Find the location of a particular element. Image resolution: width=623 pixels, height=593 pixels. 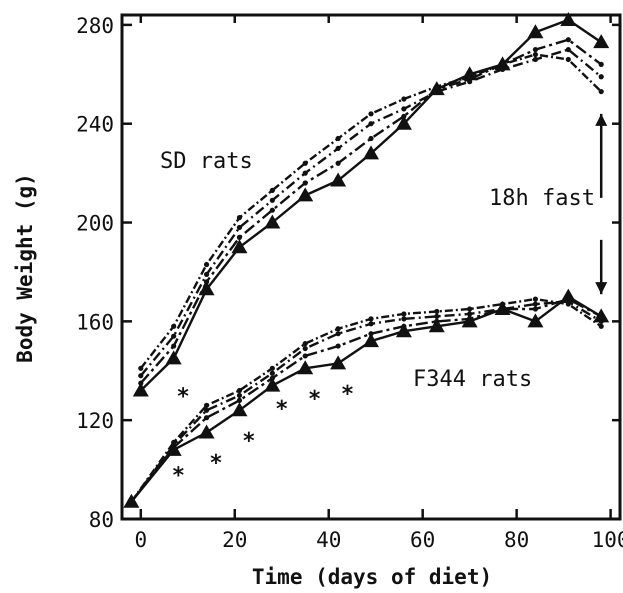

fast-arrow-down-head is located at coordinates (601, 288).